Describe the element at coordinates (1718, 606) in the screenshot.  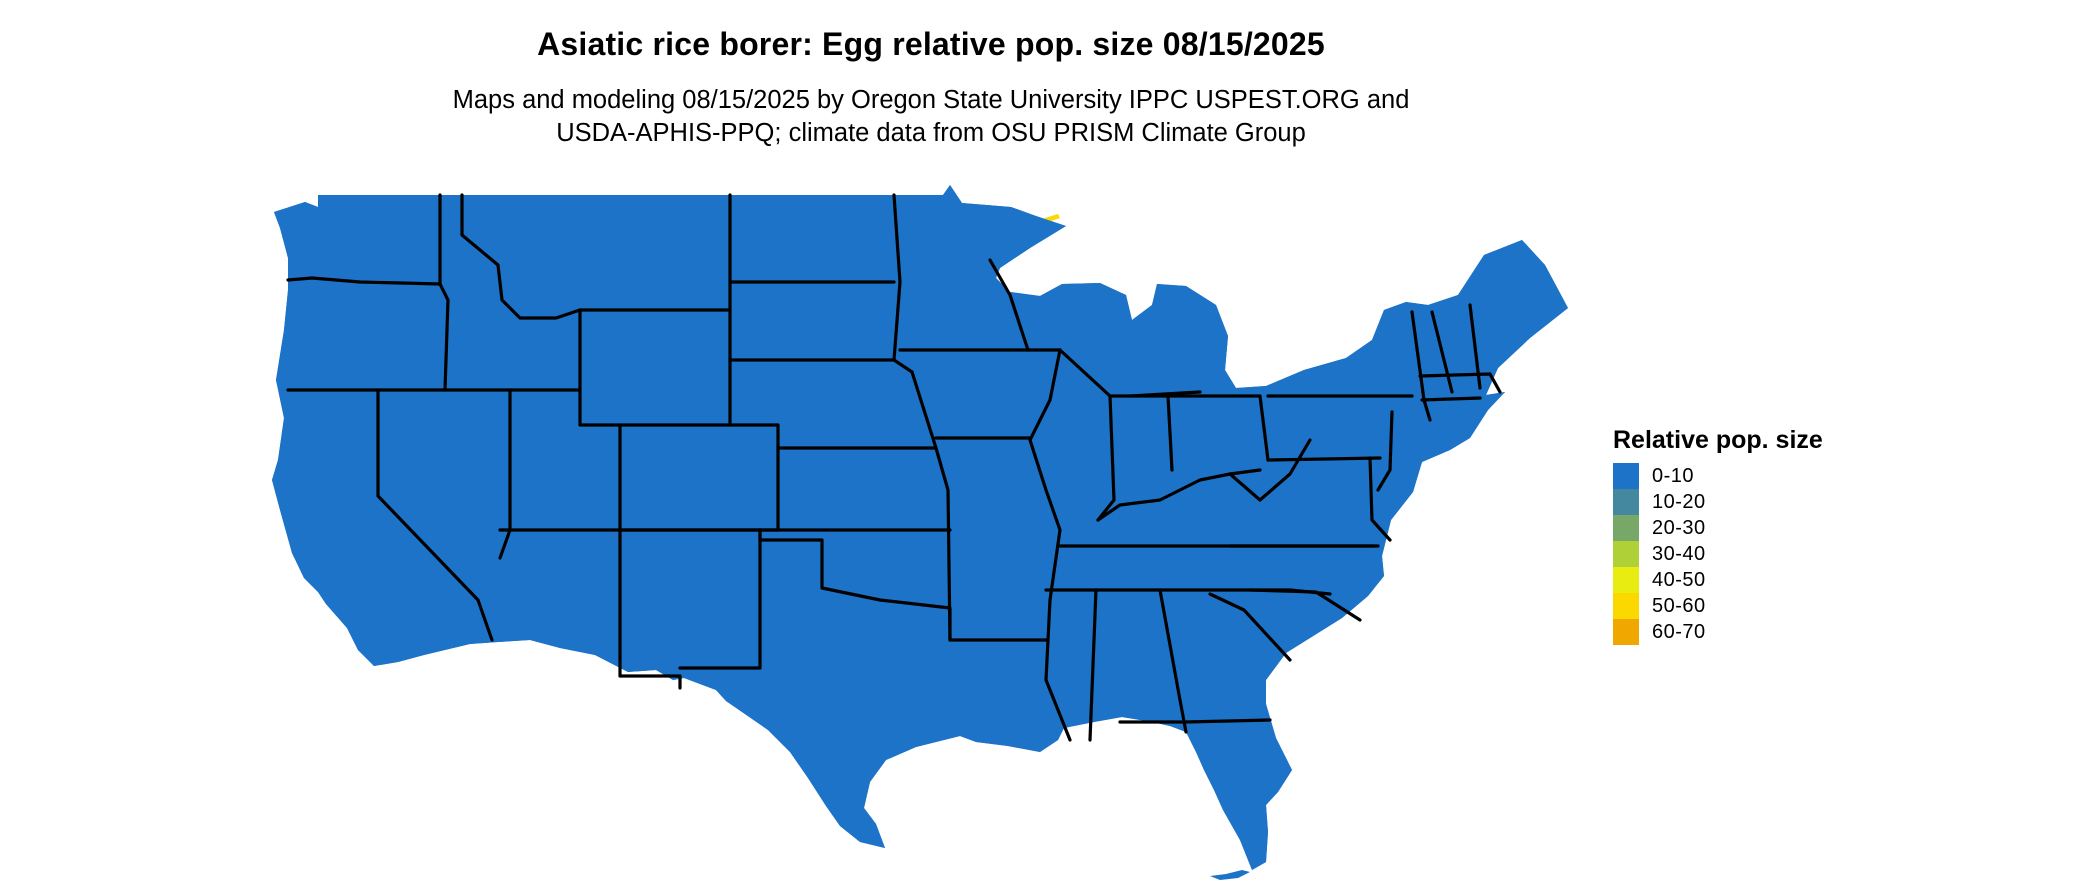
I see `legend-item: 50-60` at that location.